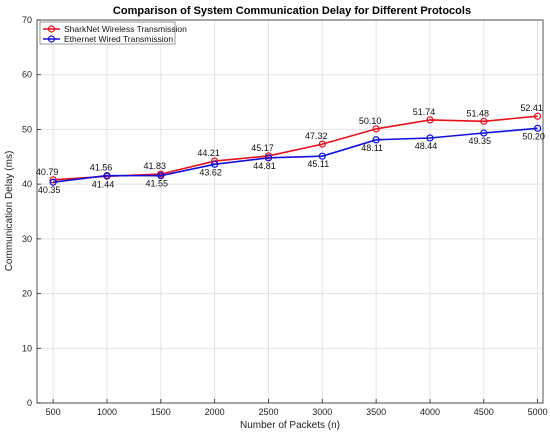  What do you see at coordinates (268, 412) in the screenshot?
I see `x-tick-label: 2500` at bounding box center [268, 412].